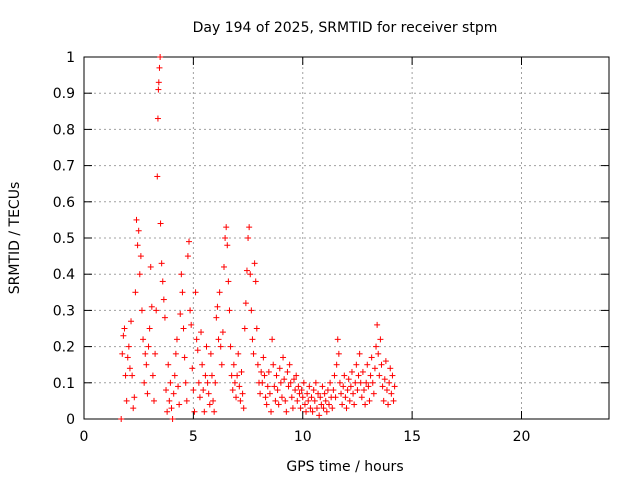 The height and width of the screenshot is (480, 640). Describe the element at coordinates (64, 167) in the screenshot. I see `y-tick-label: 0.7` at that location.